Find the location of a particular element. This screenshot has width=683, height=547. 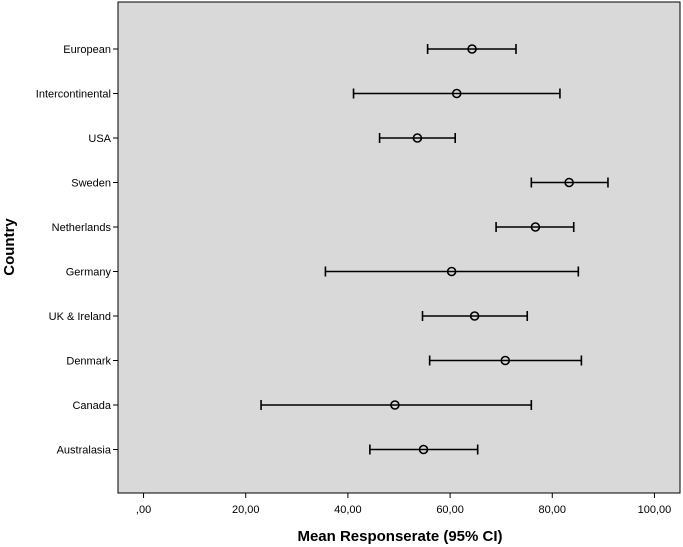

y-tick-label: European is located at coordinates (87, 50).